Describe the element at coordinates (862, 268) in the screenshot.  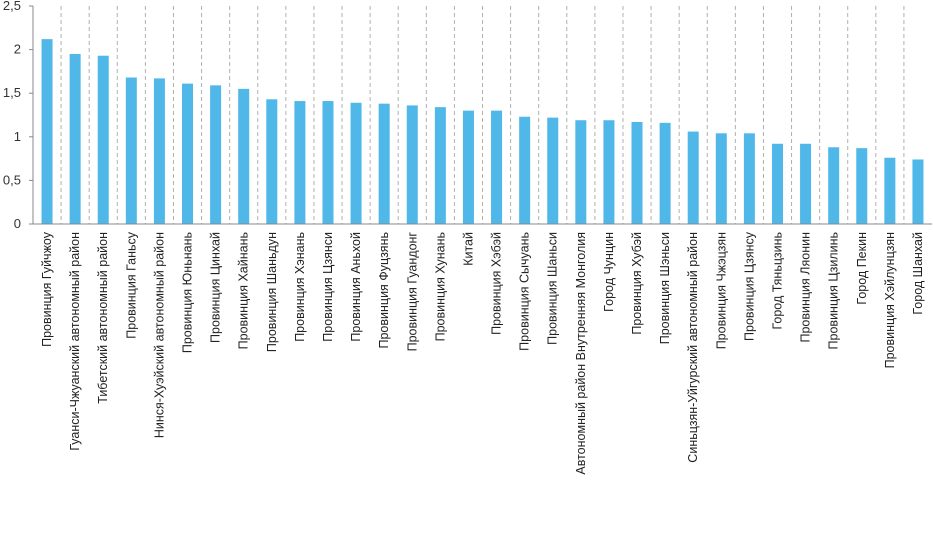
I see `category-label: Город Пекин` at that location.